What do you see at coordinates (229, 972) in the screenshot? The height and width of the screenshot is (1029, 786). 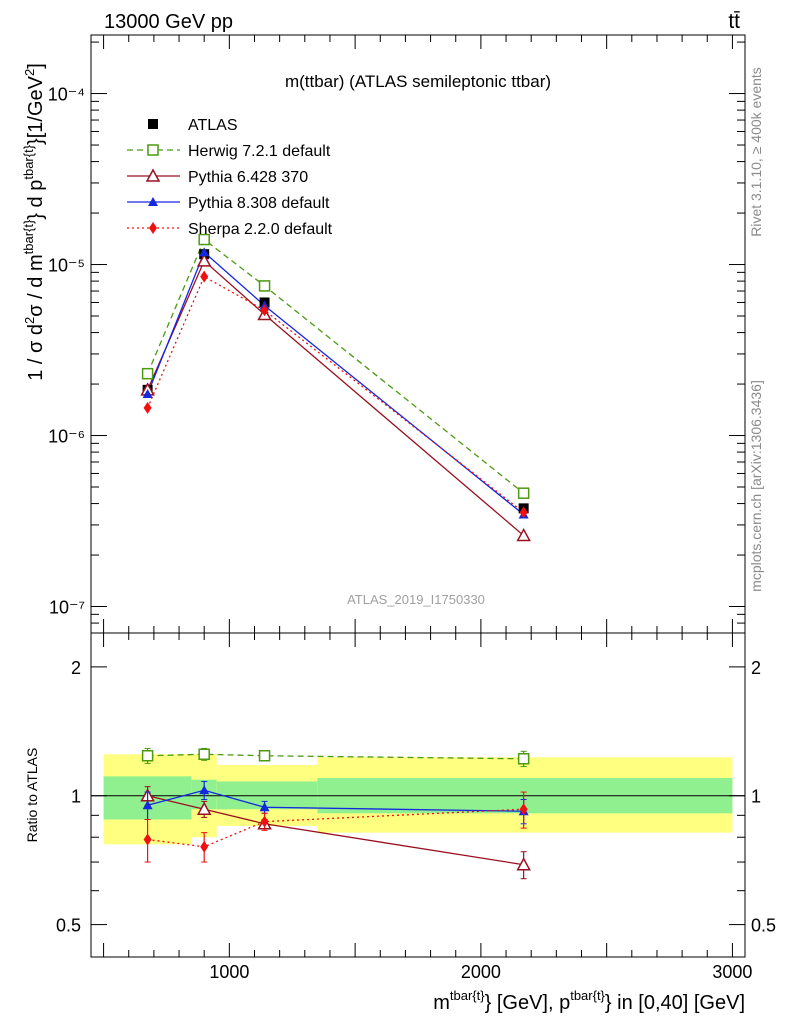 I see `x-tick-label: 1000` at bounding box center [229, 972].